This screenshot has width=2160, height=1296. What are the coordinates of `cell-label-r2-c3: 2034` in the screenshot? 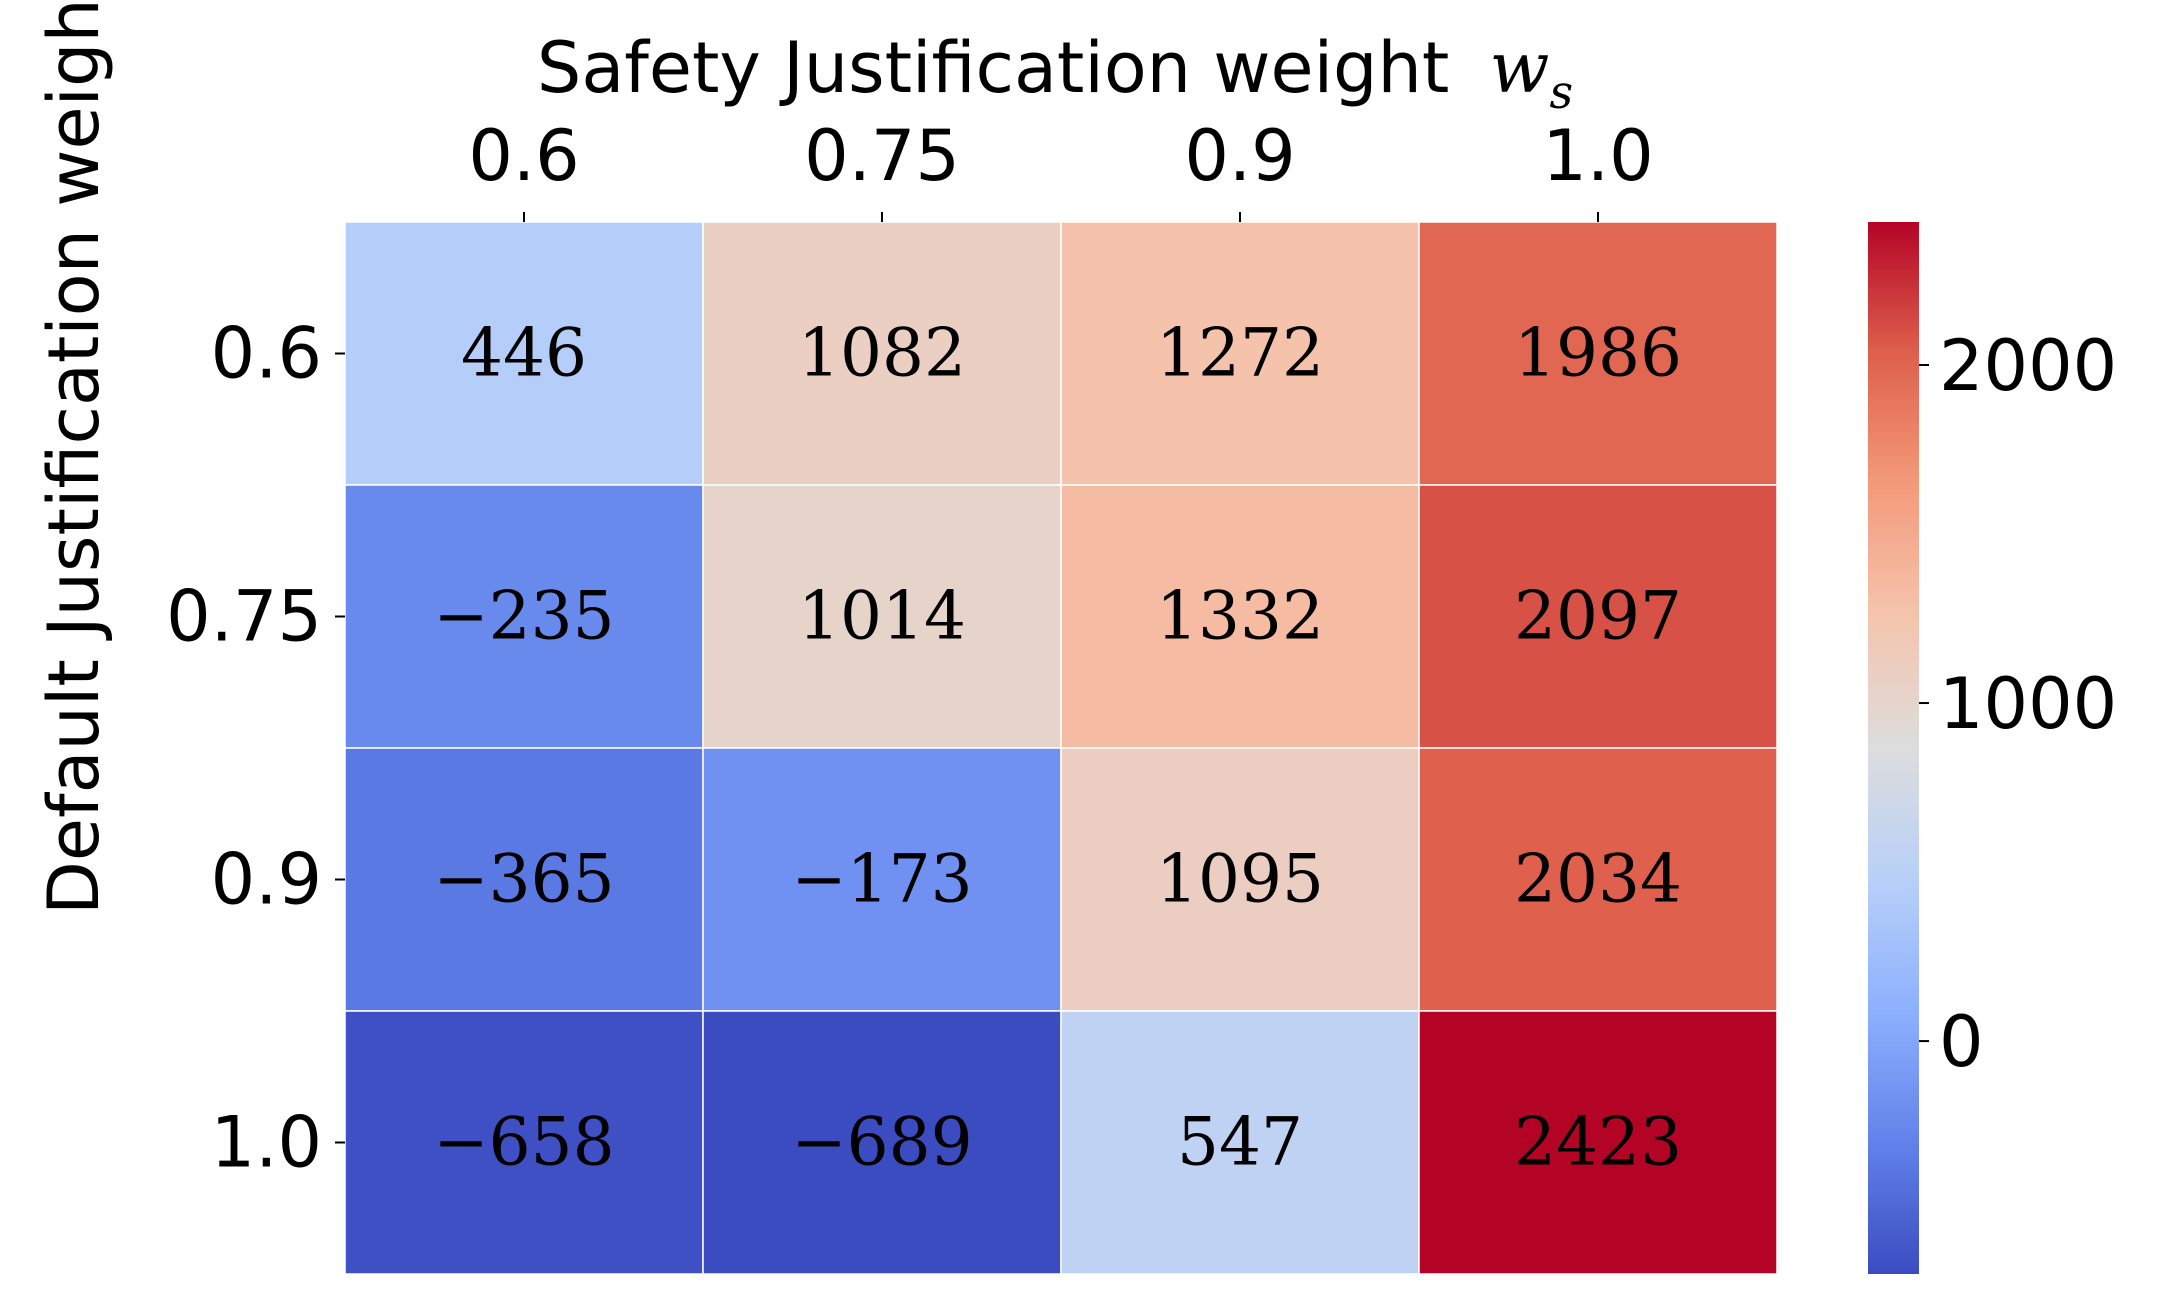 It's located at (1598, 879).